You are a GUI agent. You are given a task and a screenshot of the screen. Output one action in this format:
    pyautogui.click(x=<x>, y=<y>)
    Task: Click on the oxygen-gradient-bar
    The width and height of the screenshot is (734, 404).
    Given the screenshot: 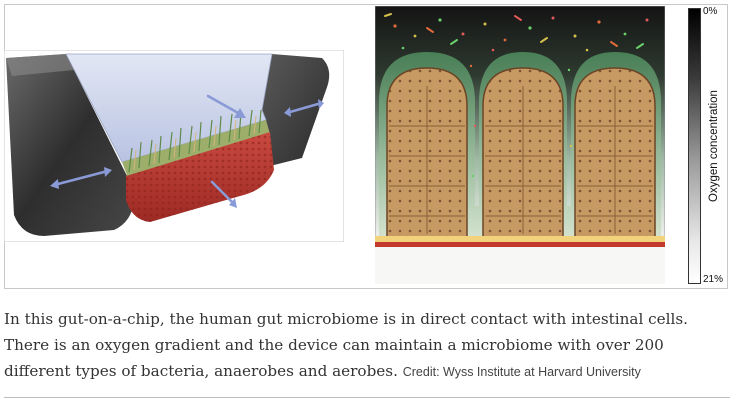 What is the action you would take?
    pyautogui.click(x=694, y=146)
    